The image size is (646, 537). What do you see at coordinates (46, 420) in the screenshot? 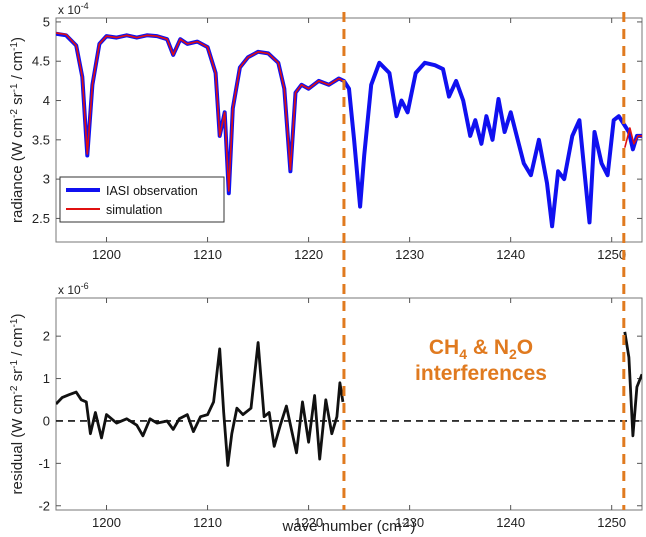
I see `y-tick-label: 0` at bounding box center [46, 420].